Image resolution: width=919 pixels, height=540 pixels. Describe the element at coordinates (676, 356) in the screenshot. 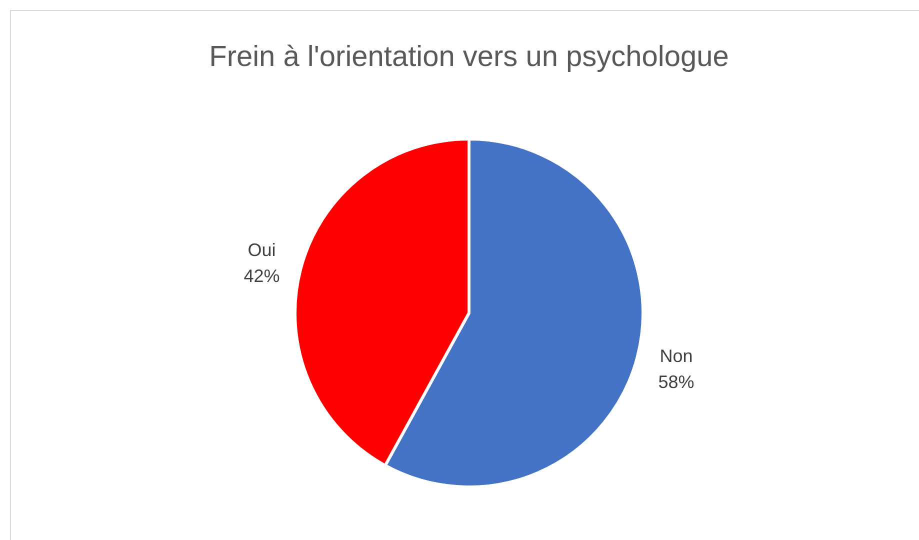

I see `slice-label: Non` at that location.